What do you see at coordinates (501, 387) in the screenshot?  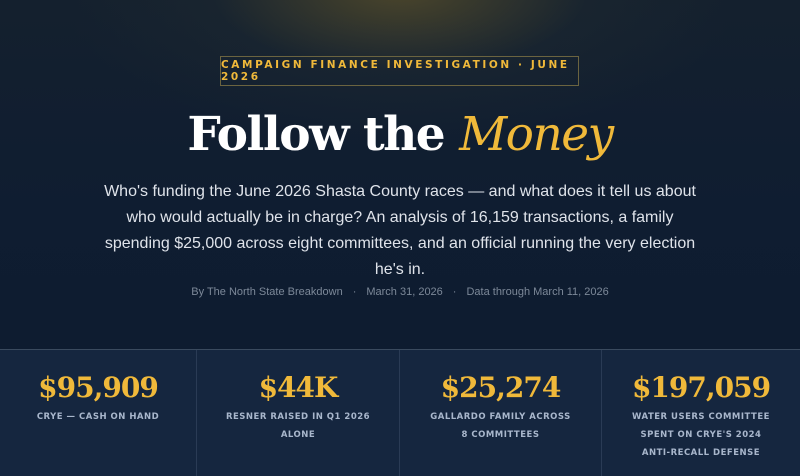 I see `stat-value: $25,274` at bounding box center [501, 387].